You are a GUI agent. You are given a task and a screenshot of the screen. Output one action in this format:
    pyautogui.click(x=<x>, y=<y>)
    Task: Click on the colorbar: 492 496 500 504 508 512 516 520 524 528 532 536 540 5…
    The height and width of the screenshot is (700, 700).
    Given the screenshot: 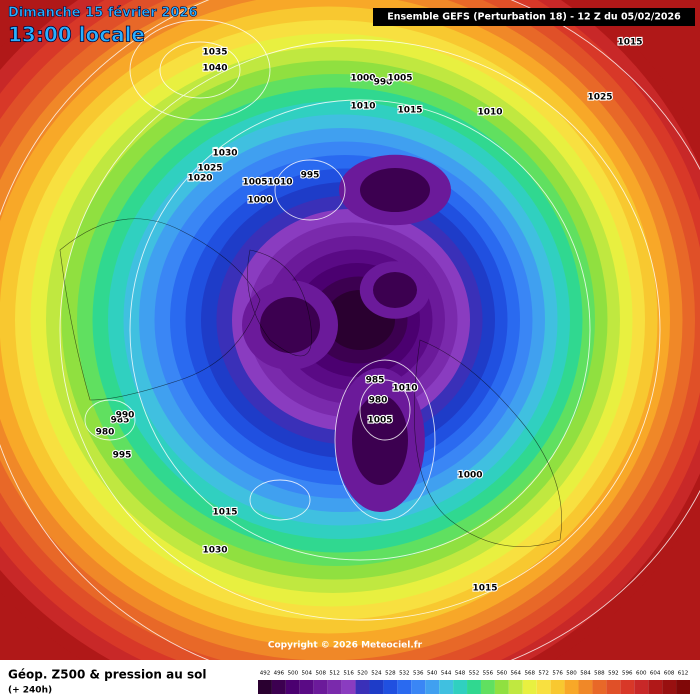 What is the action you would take?
    pyautogui.click(x=474, y=682)
    